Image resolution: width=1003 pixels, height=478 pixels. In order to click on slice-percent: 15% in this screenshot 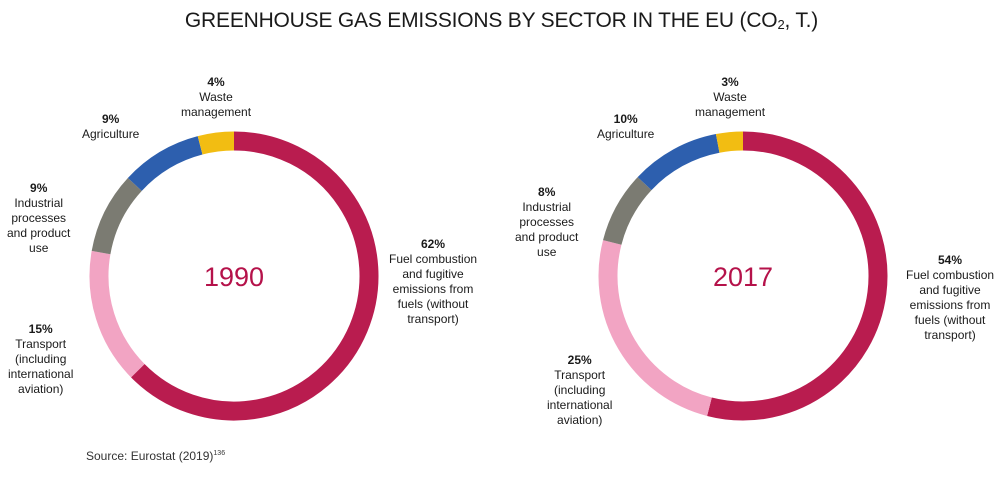, I will do `click(40, 329)`.